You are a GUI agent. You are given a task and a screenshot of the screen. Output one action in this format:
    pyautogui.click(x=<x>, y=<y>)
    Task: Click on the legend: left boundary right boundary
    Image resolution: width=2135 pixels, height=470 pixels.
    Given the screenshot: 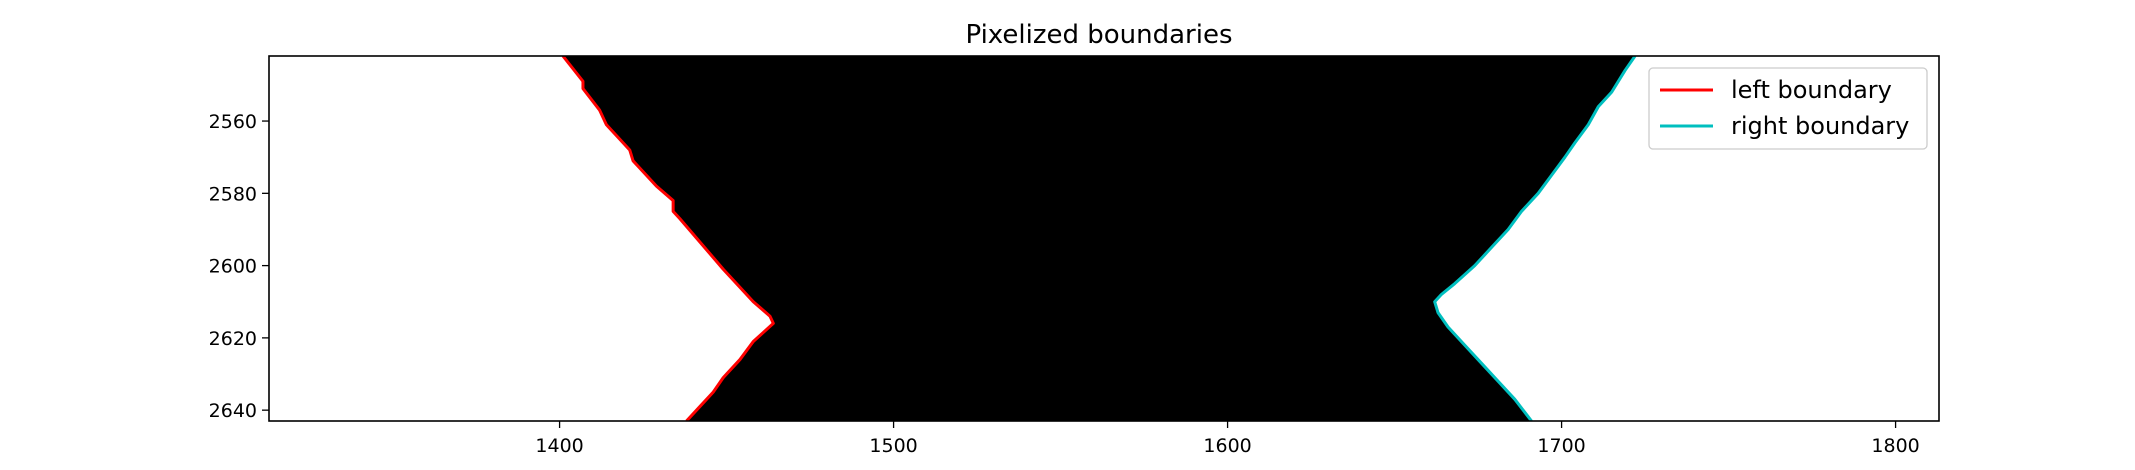 What is the action you would take?
    pyautogui.click(x=1788, y=108)
    